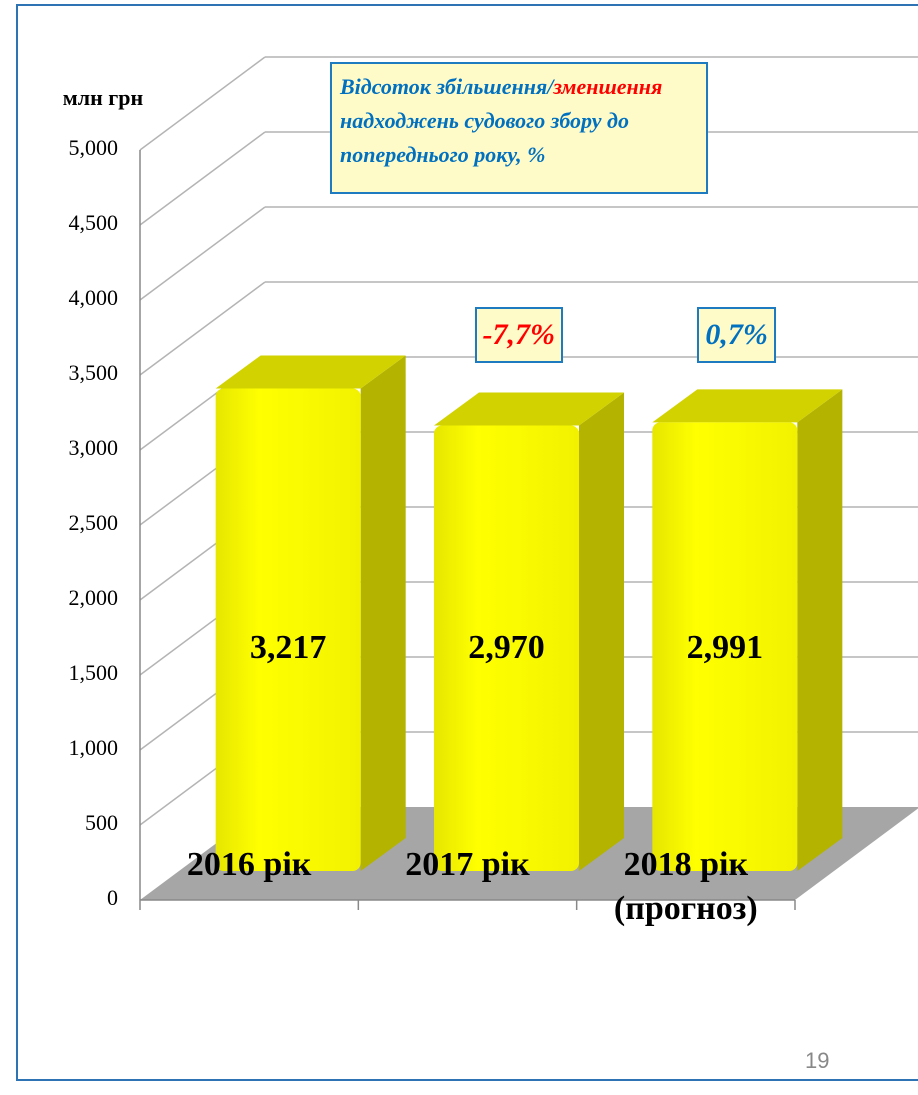 The width and height of the screenshot is (918, 1095). What do you see at coordinates (94, 222) in the screenshot?
I see `y-tick-label: 4,500` at bounding box center [94, 222].